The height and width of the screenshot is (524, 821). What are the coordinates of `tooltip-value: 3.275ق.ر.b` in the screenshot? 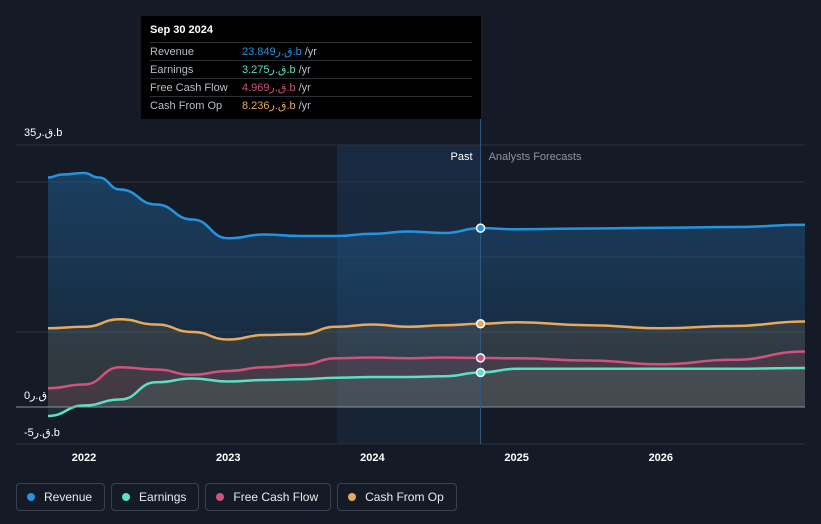 It's located at (269, 70).